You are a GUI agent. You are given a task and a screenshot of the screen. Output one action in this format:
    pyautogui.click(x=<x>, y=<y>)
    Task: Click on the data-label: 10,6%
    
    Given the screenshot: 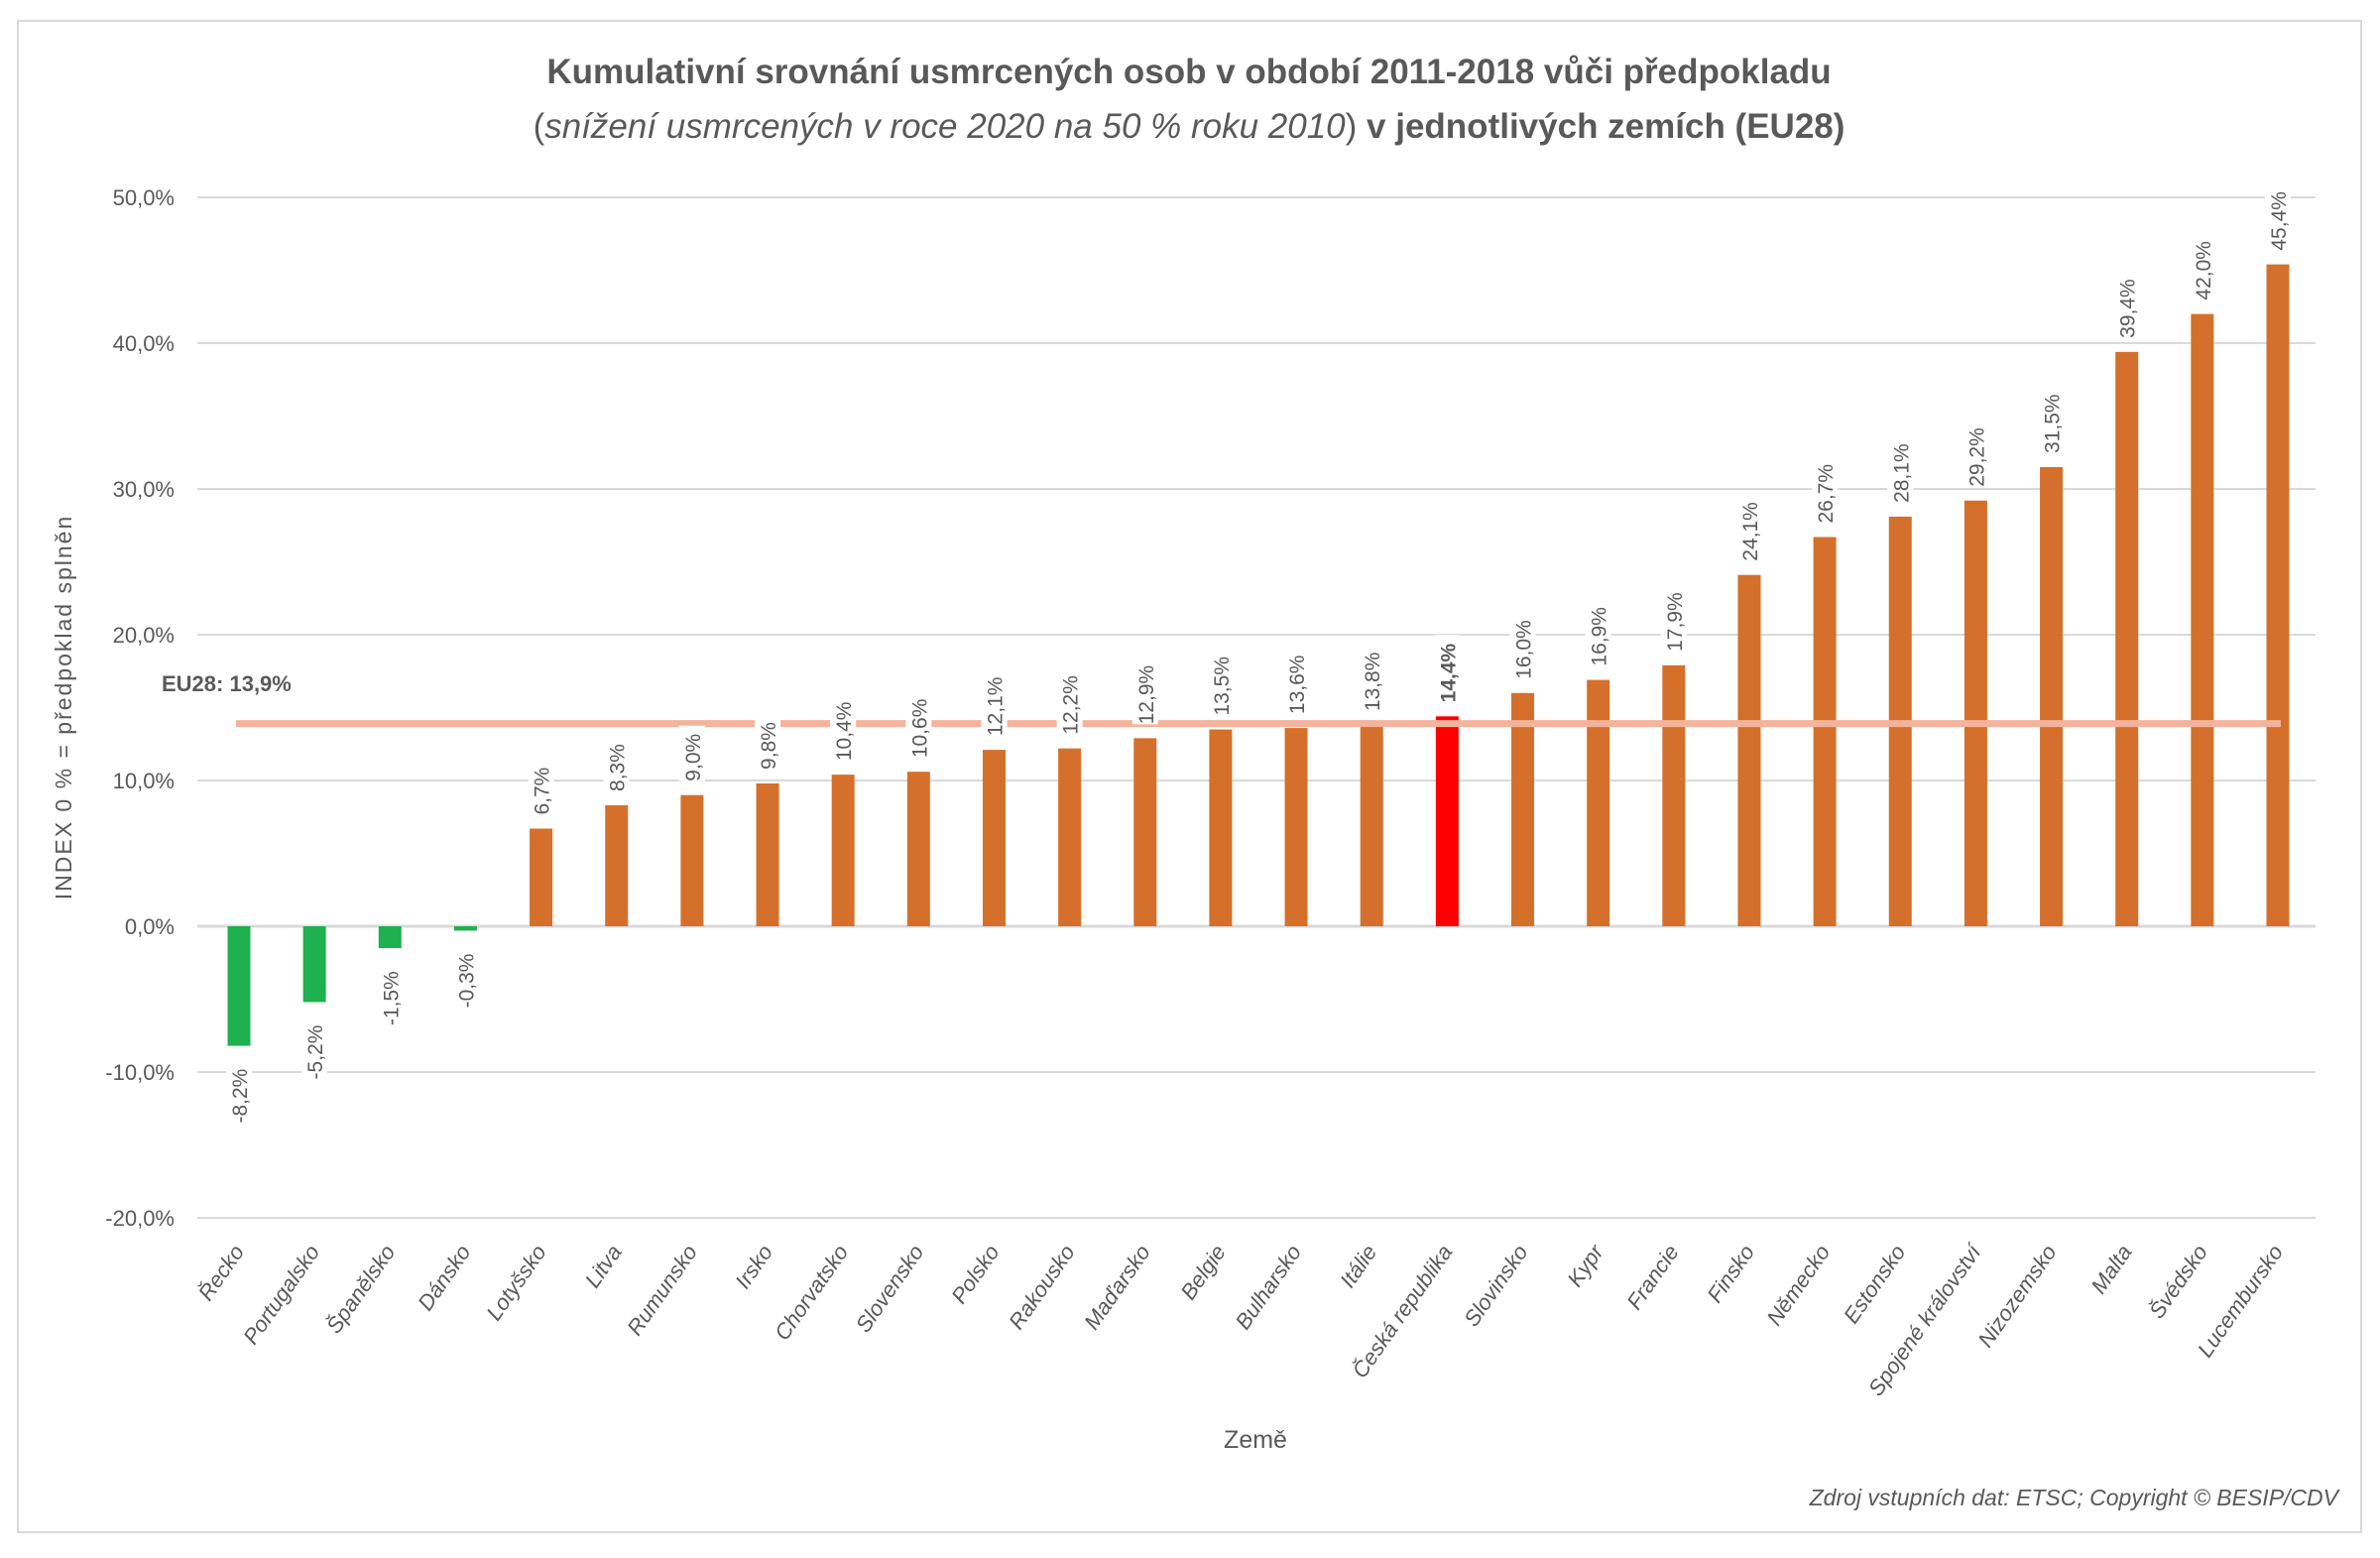 What is the action you would take?
    pyautogui.click(x=919, y=729)
    